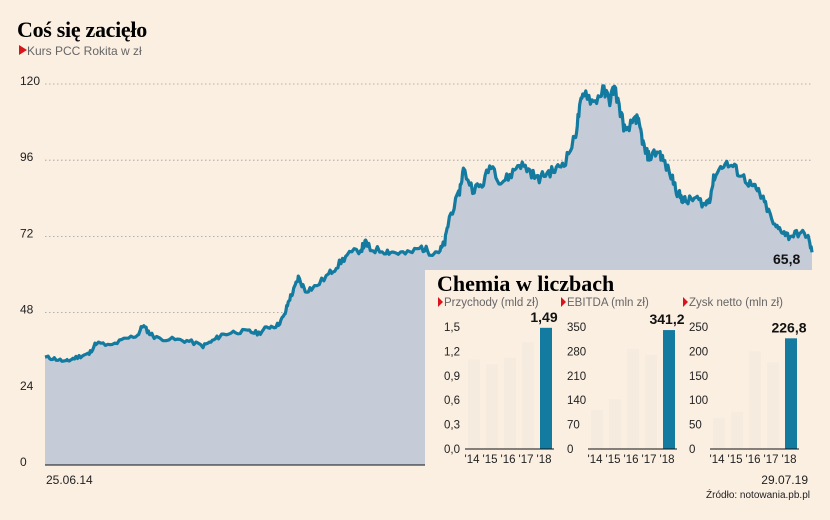  Describe the element at coordinates (452, 426) in the screenshot. I see `panel-y-tick: 0,3` at that location.